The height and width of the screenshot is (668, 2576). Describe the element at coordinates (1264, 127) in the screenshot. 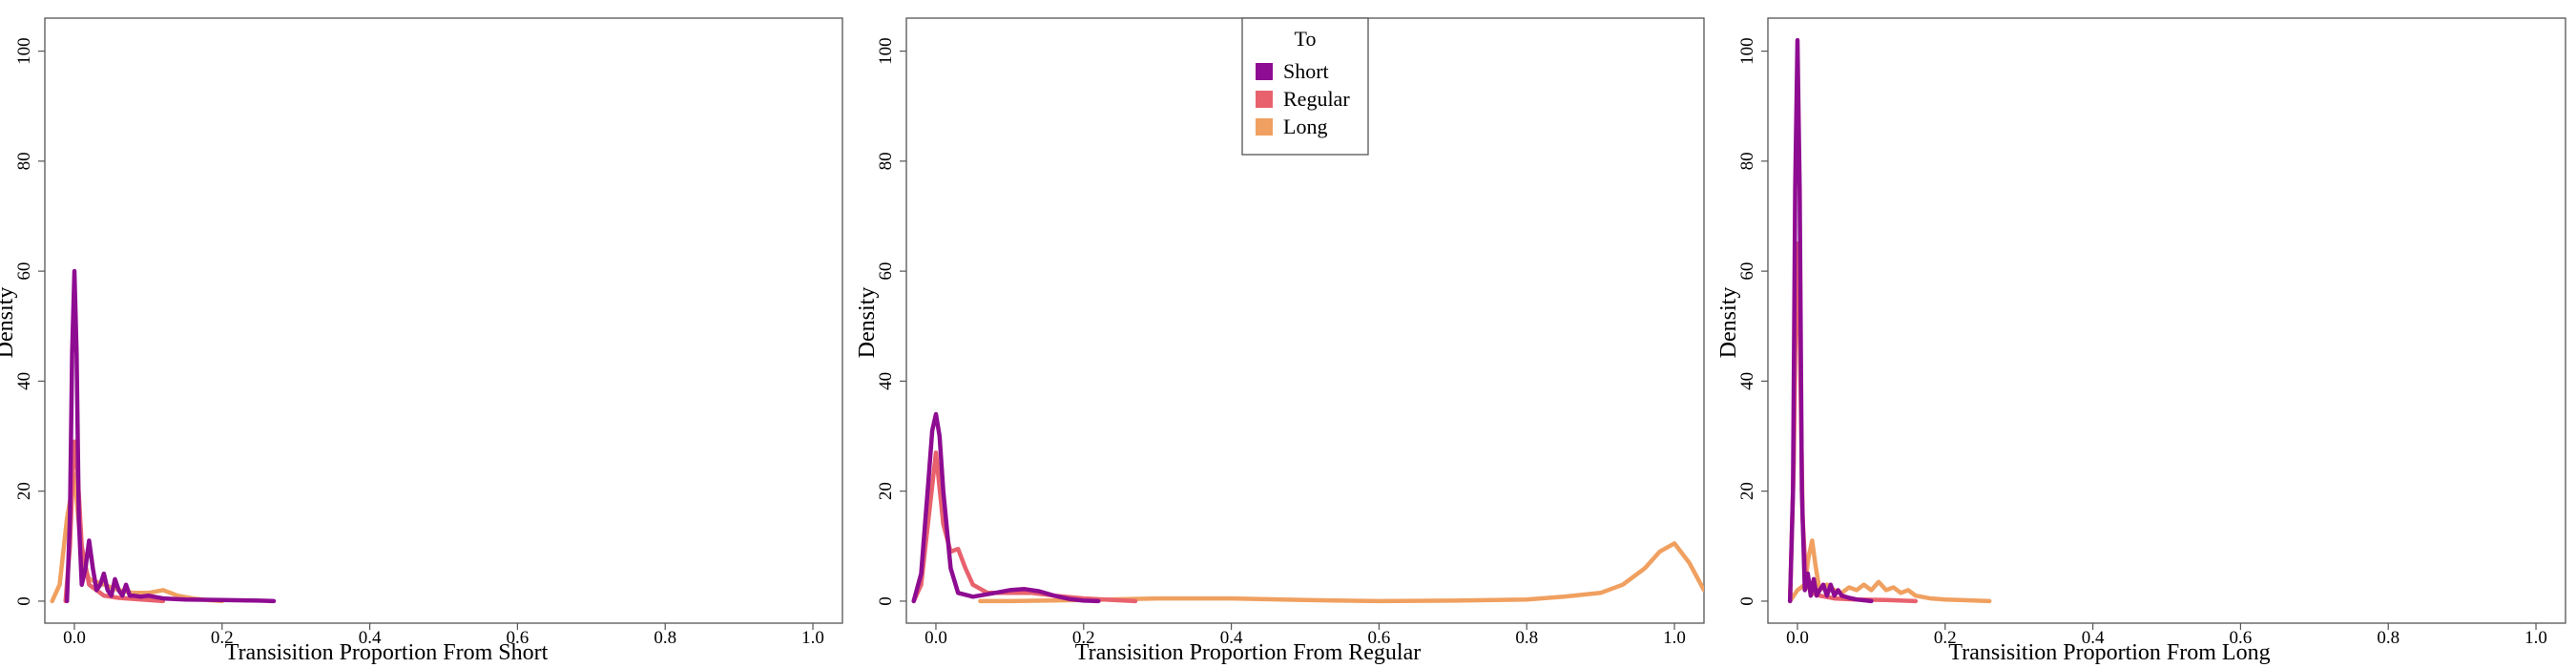

I see `legend-swatch-long` at that location.